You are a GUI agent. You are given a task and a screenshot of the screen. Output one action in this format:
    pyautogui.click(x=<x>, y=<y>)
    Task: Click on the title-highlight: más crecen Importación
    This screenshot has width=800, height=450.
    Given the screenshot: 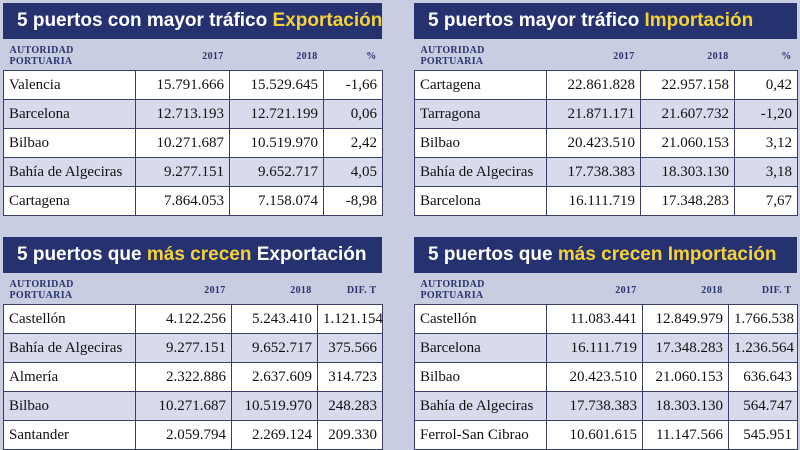 What is the action you would take?
    pyautogui.click(x=667, y=254)
    